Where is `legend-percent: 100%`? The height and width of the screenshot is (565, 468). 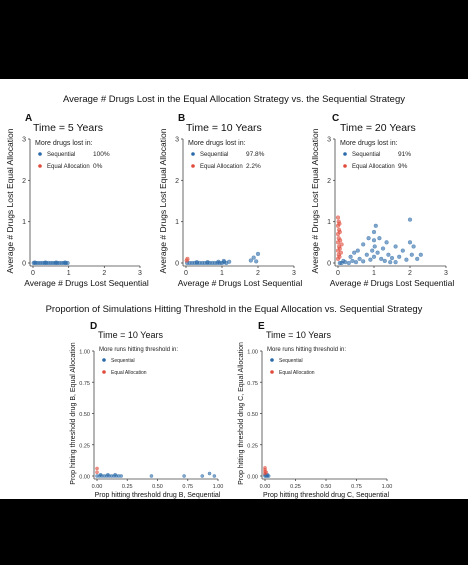 legend-percent: 100% is located at coordinates (101, 154).